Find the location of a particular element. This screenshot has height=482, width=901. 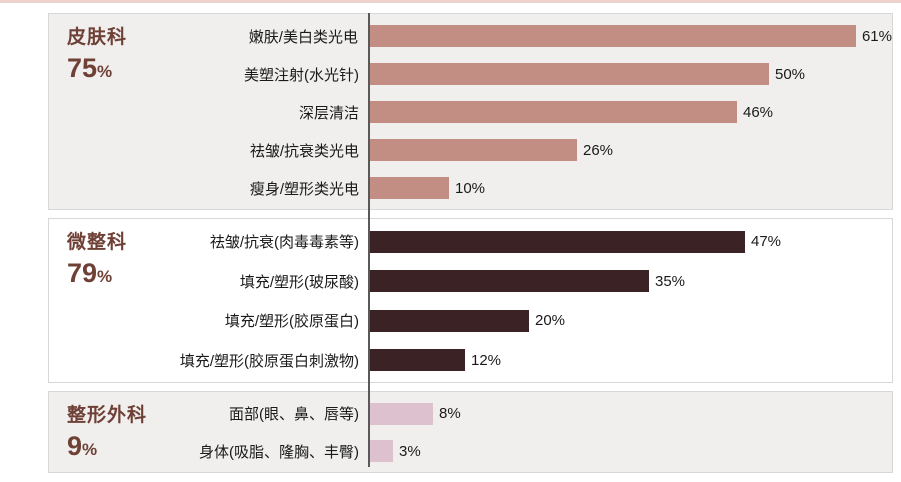

bar-row: 填充/塑形(玻尿酸) 35% is located at coordinates (470, 282).